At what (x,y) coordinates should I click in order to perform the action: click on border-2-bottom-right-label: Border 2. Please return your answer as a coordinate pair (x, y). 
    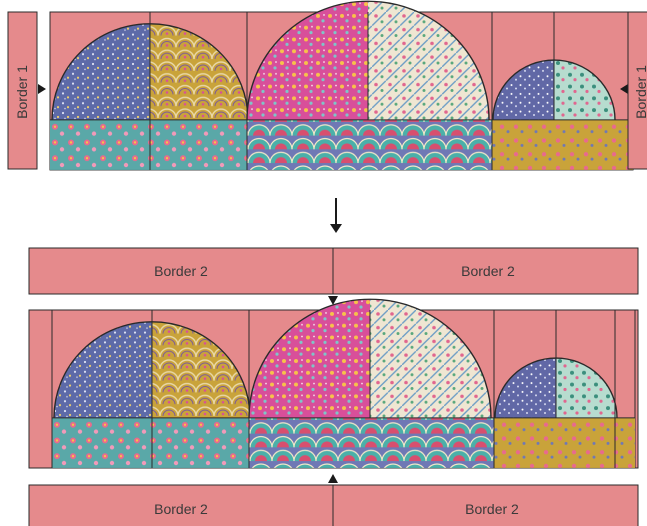
    Looking at the image, I should click on (492, 509).